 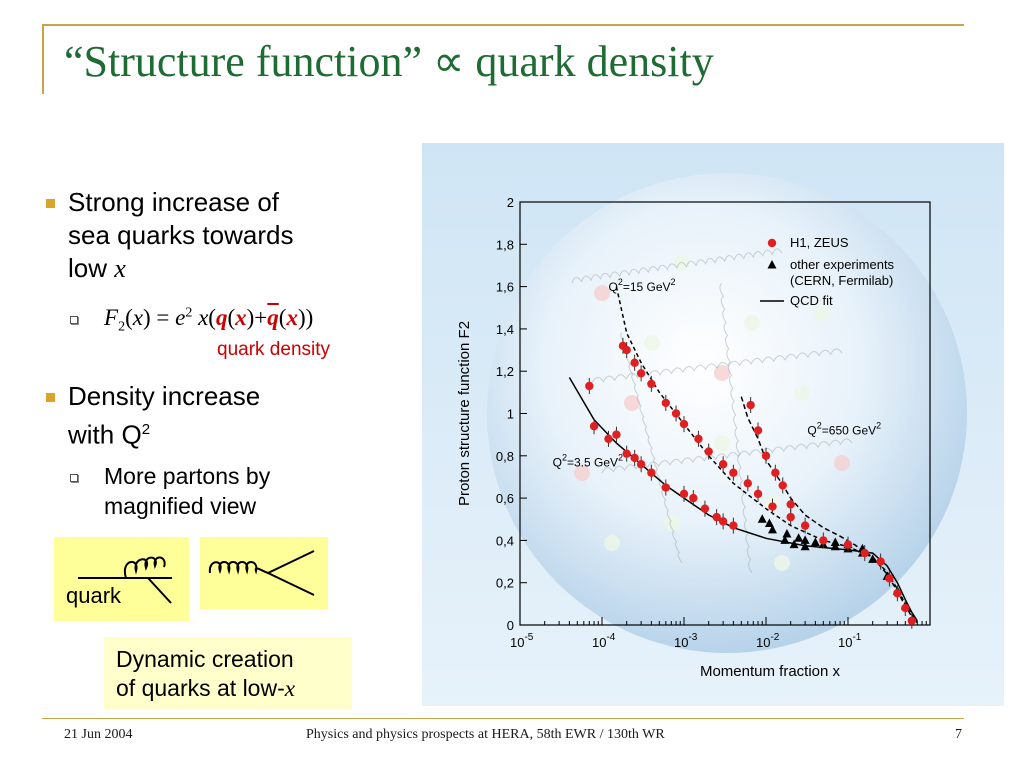 I want to click on x-tick-label: 10⁻⁴, so click(x=604, y=641).